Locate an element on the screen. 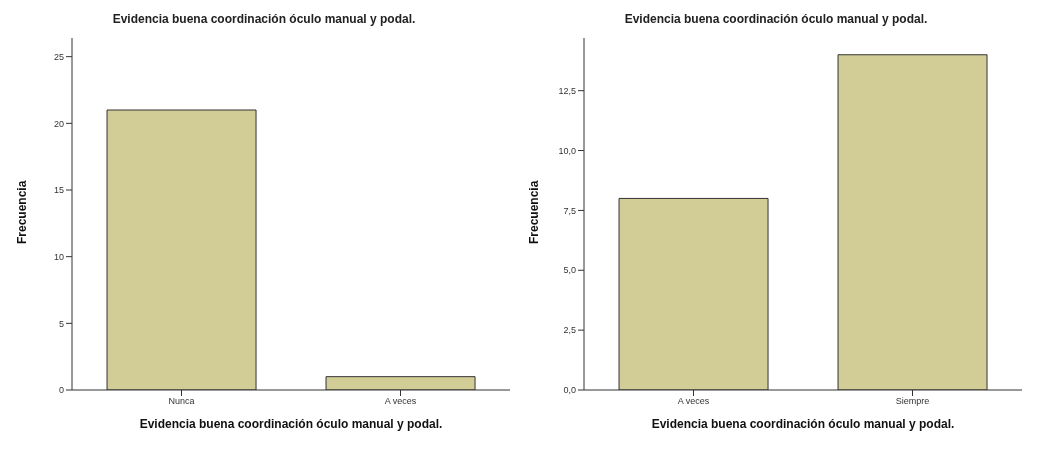  y-tick-label: 2,5 is located at coordinates (569, 330).